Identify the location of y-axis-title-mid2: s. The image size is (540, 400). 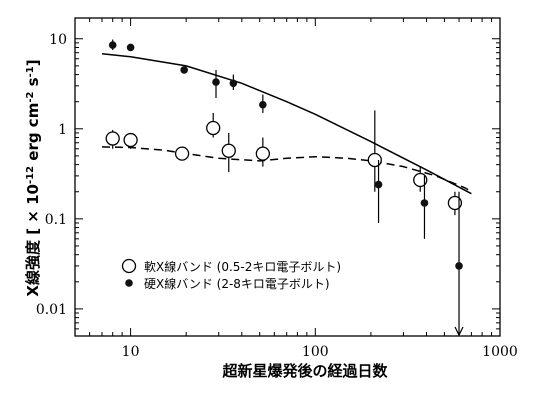
(33, 84).